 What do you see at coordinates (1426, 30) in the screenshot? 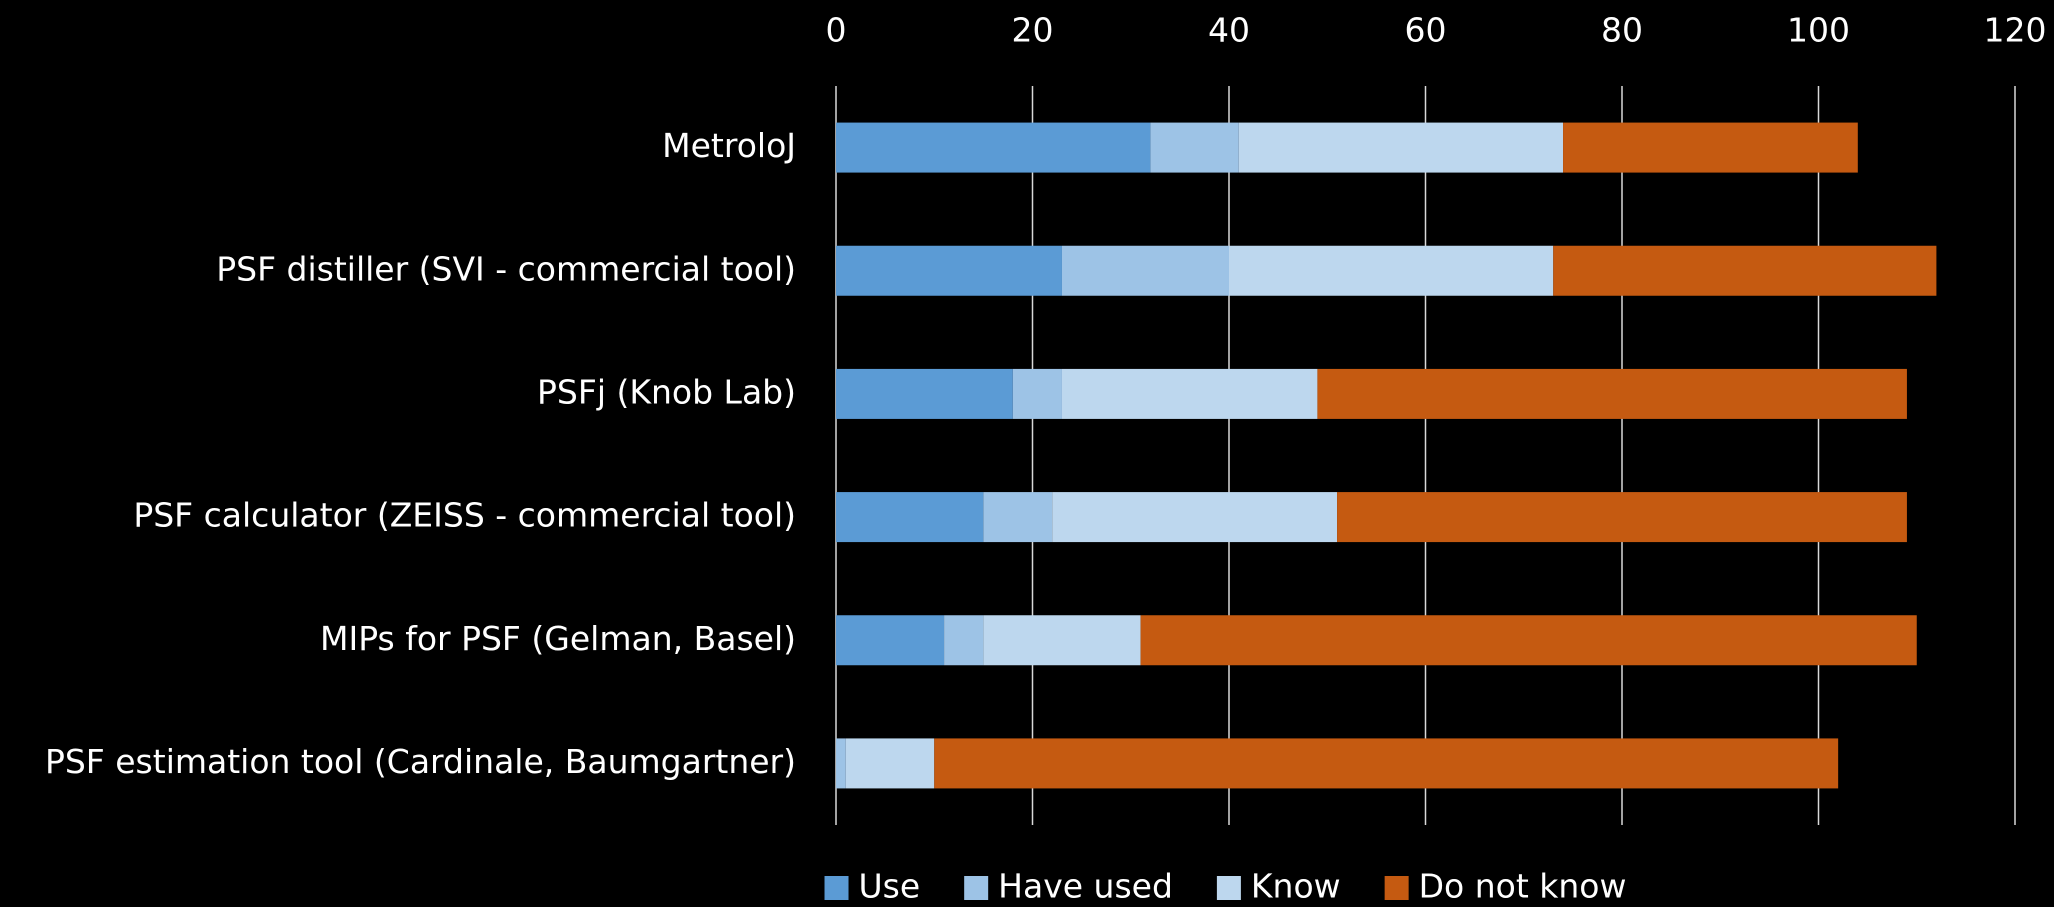
I see `x-tick-label: 60` at bounding box center [1426, 30].